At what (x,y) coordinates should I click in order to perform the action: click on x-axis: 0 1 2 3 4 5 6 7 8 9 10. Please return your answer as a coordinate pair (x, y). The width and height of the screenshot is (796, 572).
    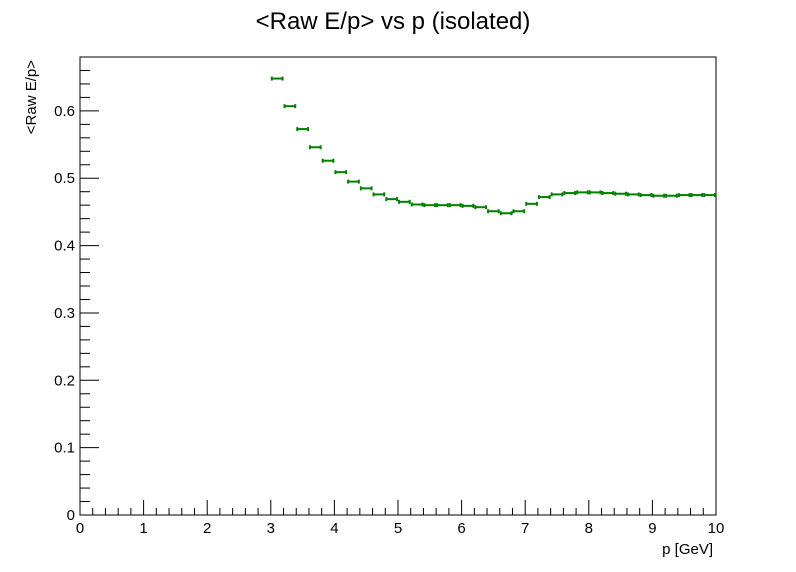
    Looking at the image, I should click on (400, 518).